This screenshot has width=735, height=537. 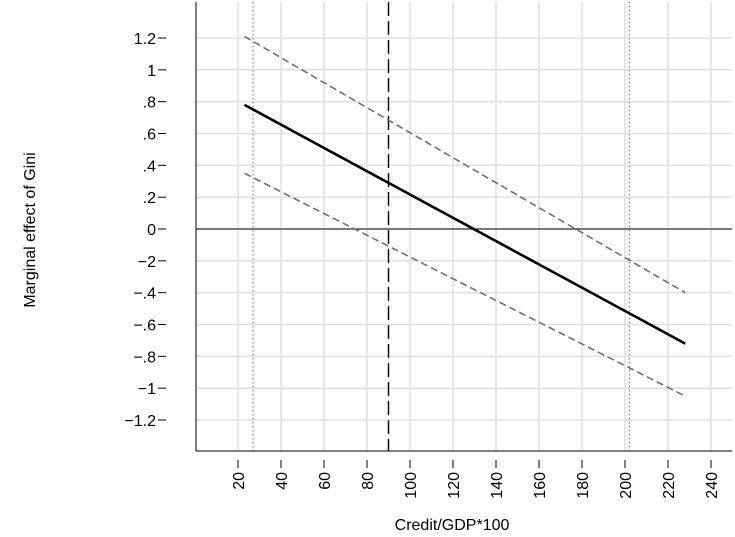 What do you see at coordinates (712, 485) in the screenshot?
I see `x-tick-label: 240` at bounding box center [712, 485].